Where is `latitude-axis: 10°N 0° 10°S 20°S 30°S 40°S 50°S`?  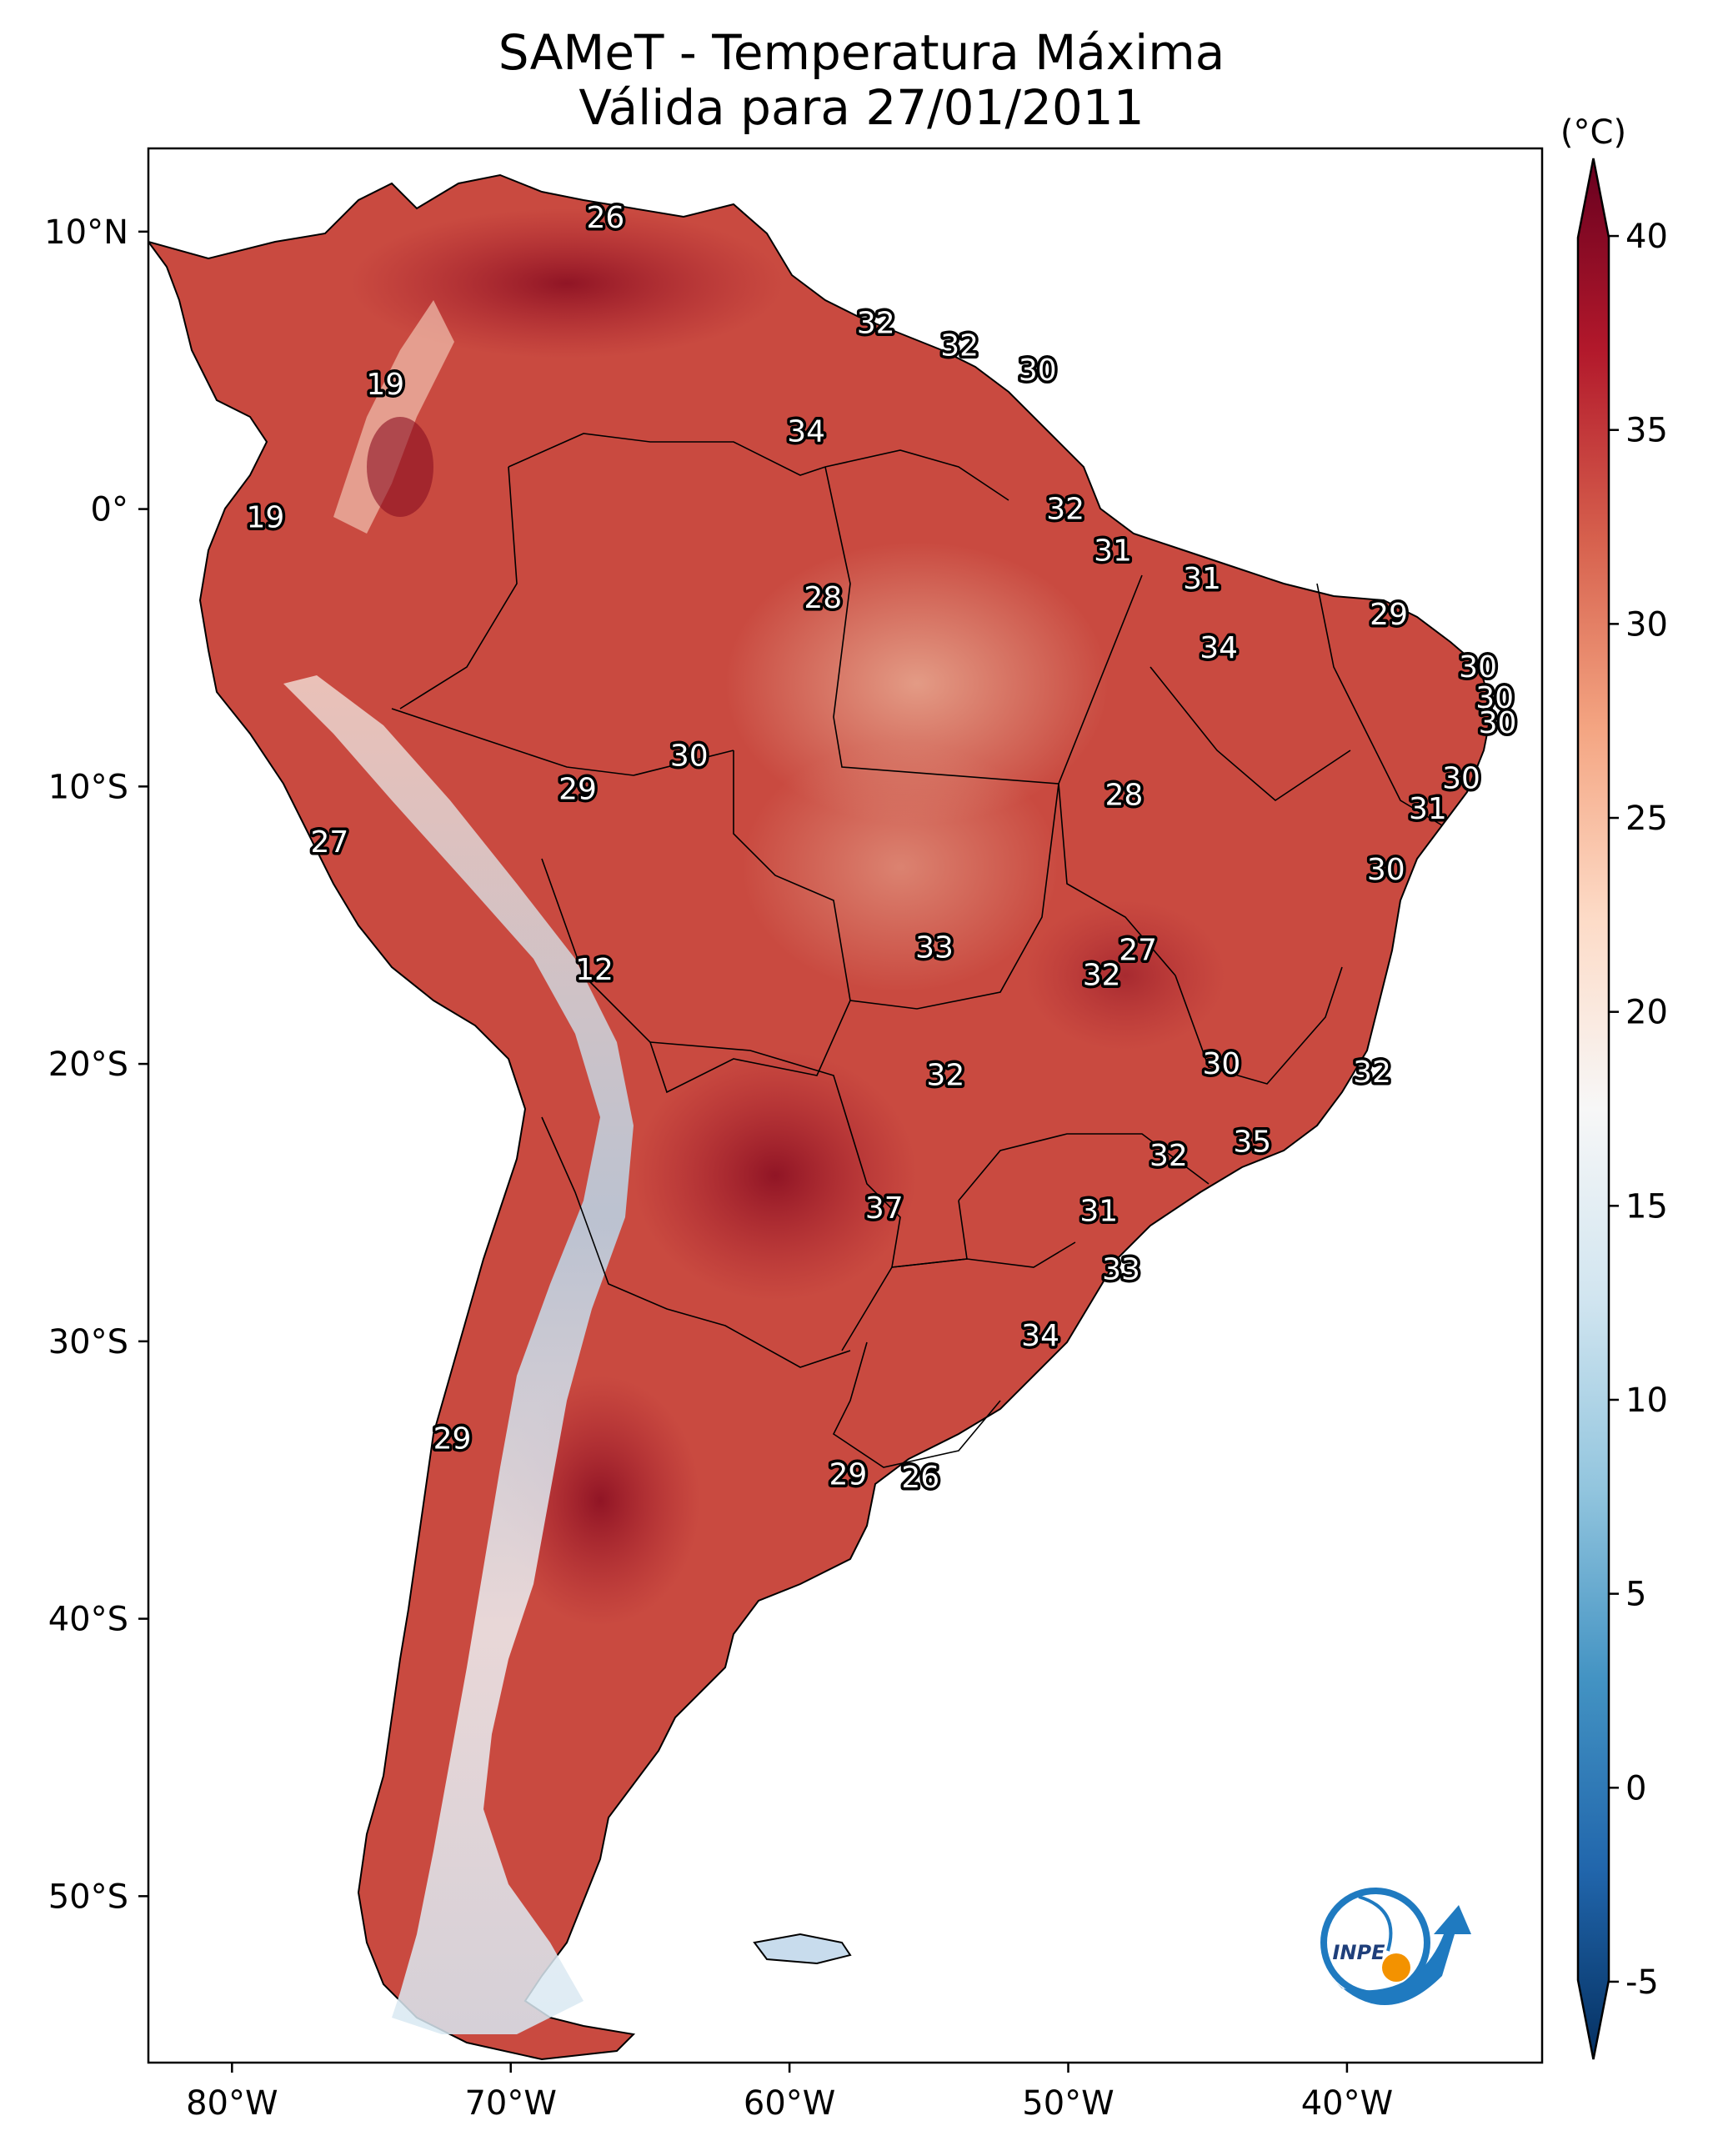
latitude-axis: 10°N 0° 10°S 20°S 30°S 40°S 50°S is located at coordinates (96, 1064).